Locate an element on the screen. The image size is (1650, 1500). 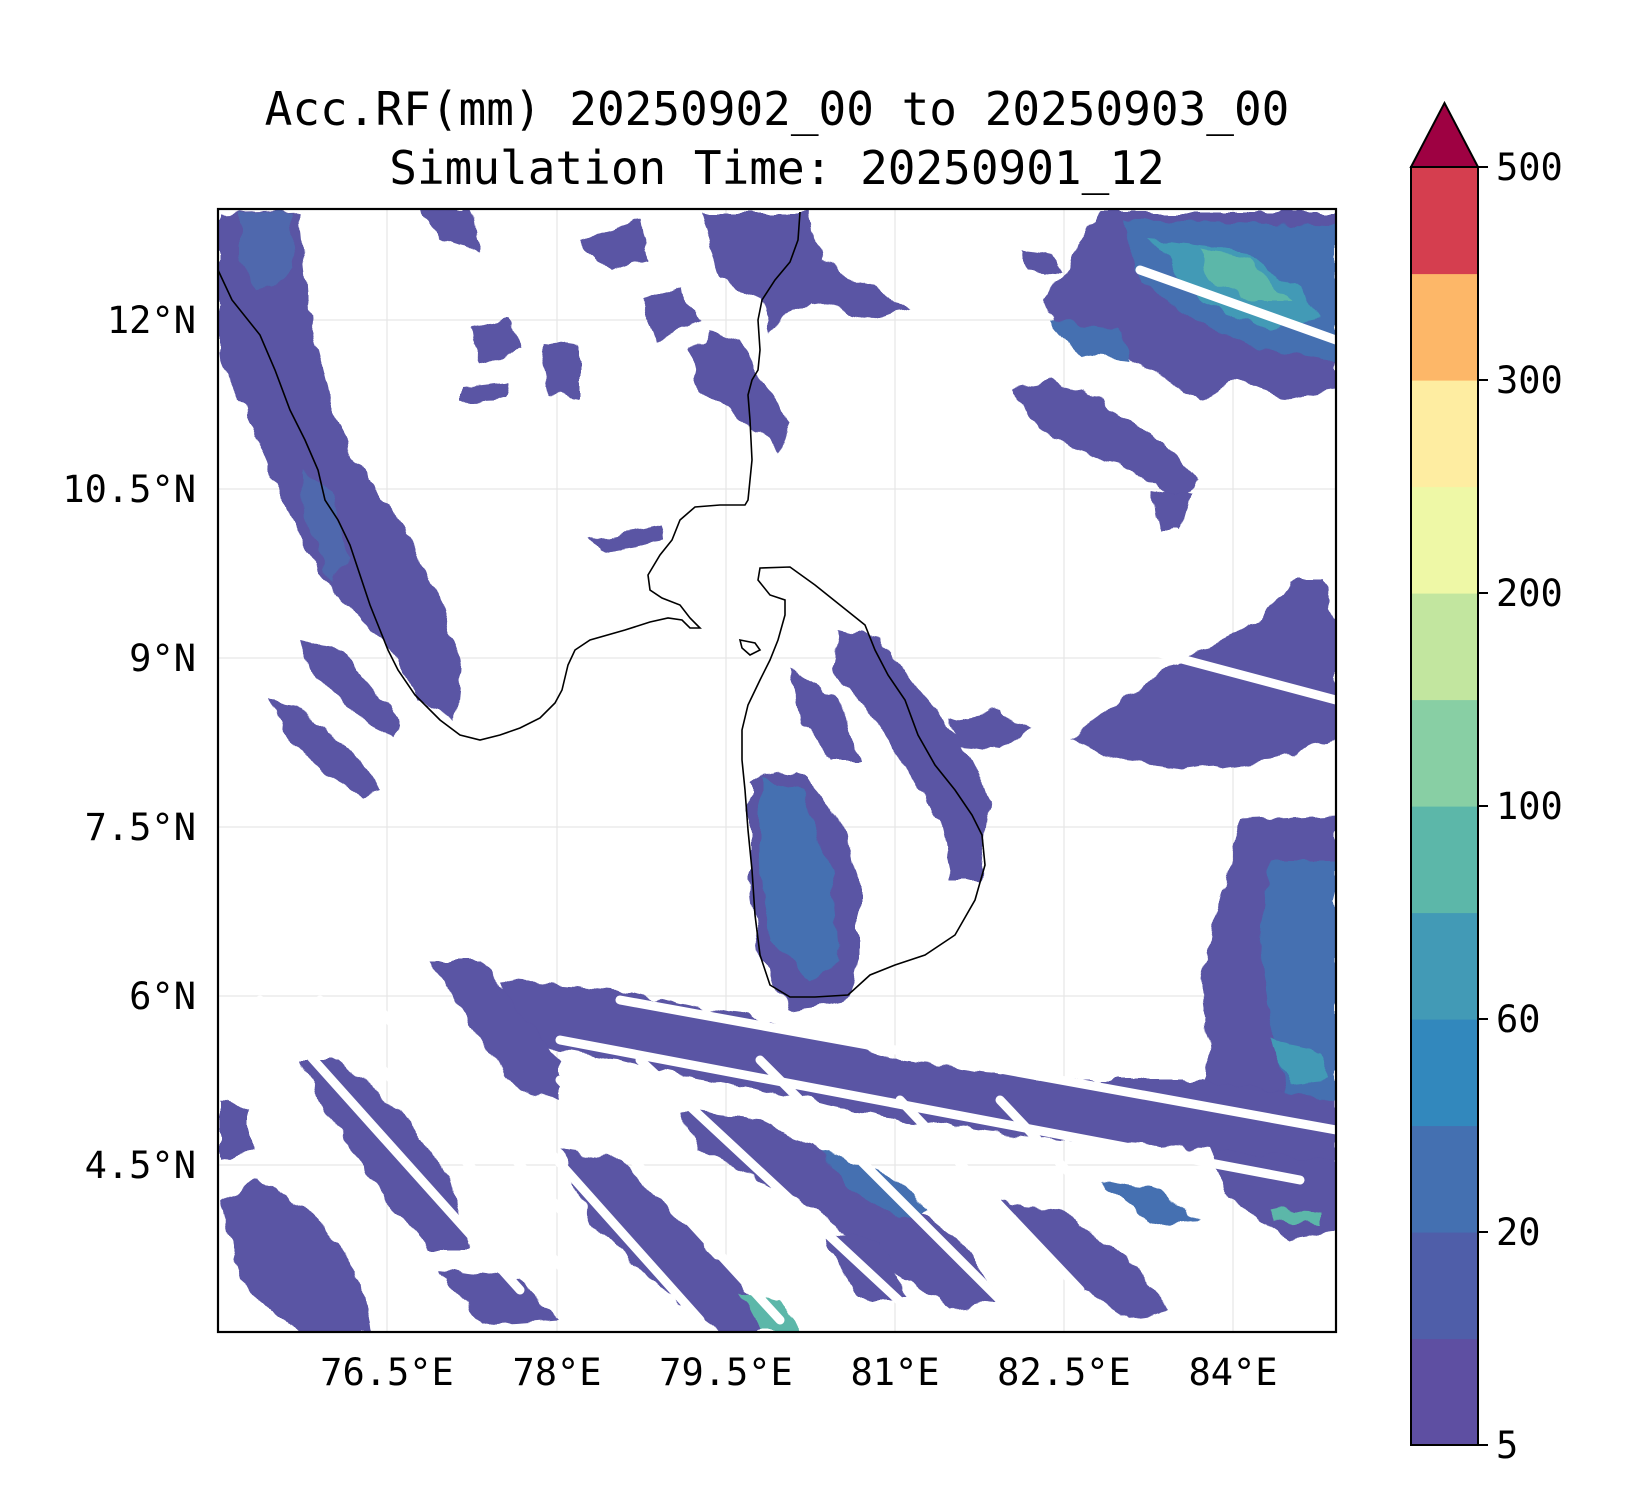
x-tick-label: 79.5°E is located at coordinates (726, 1372).